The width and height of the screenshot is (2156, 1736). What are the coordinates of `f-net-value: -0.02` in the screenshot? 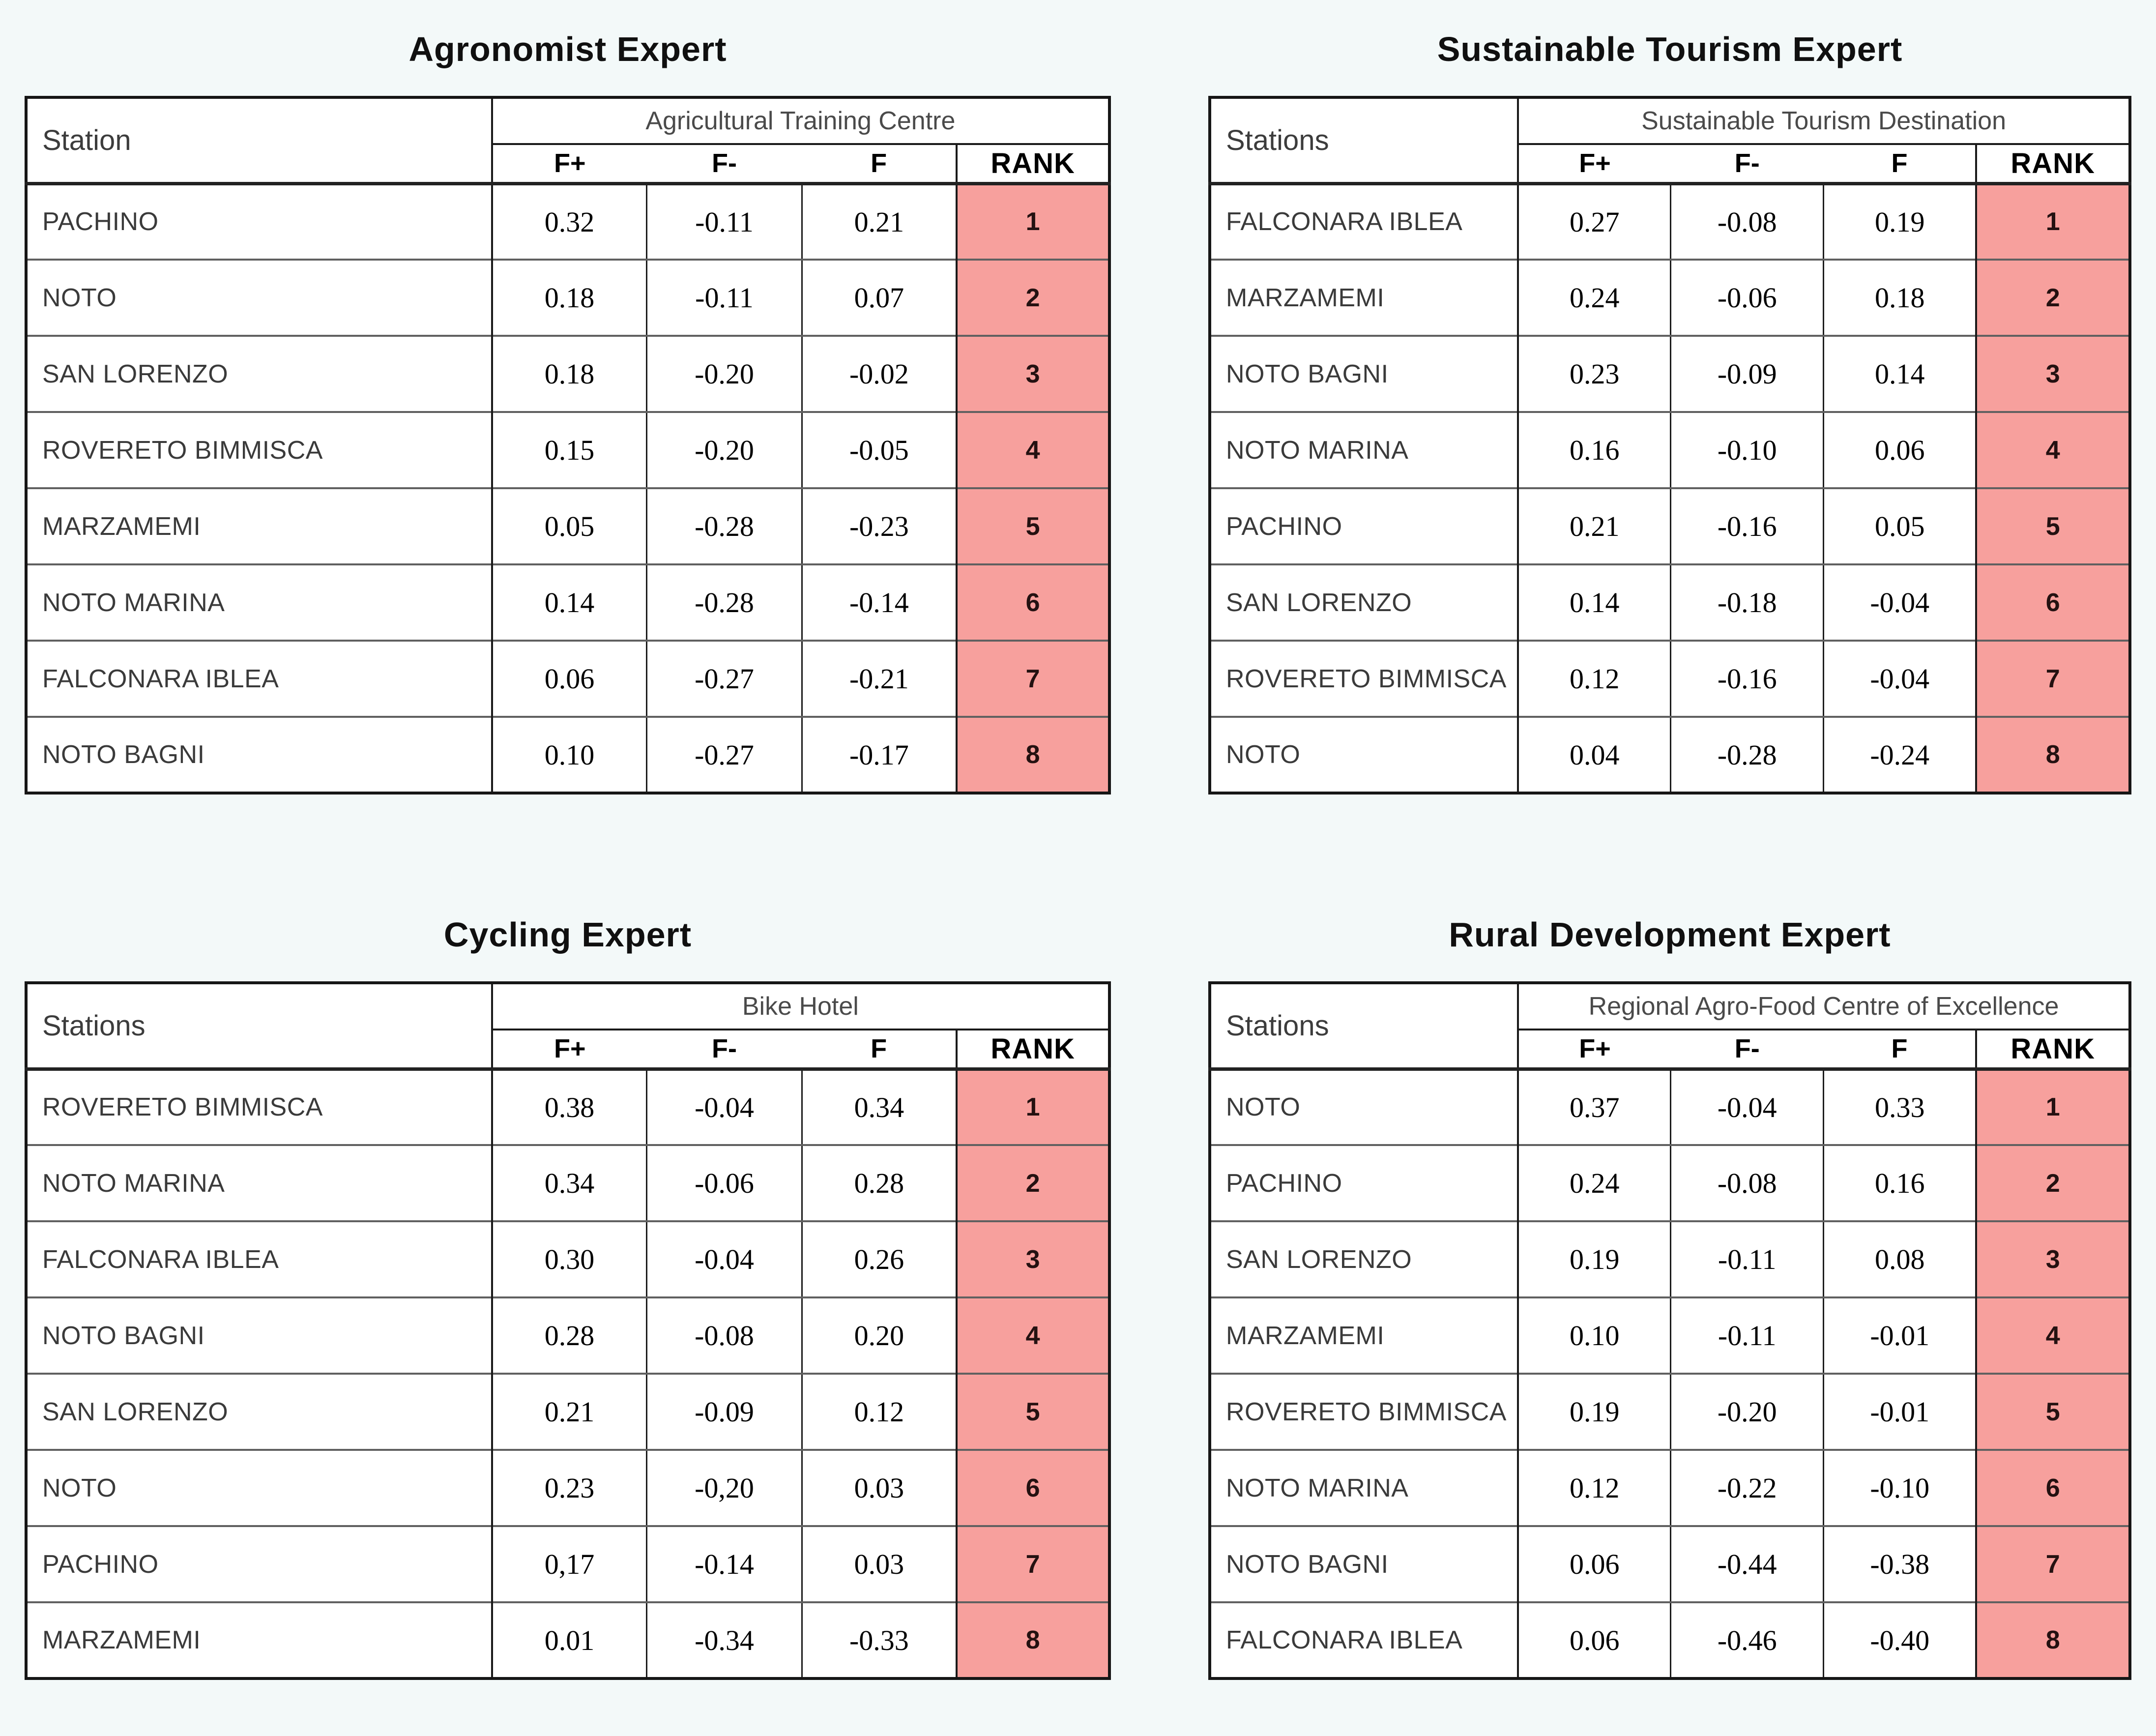 It's located at (879, 373).